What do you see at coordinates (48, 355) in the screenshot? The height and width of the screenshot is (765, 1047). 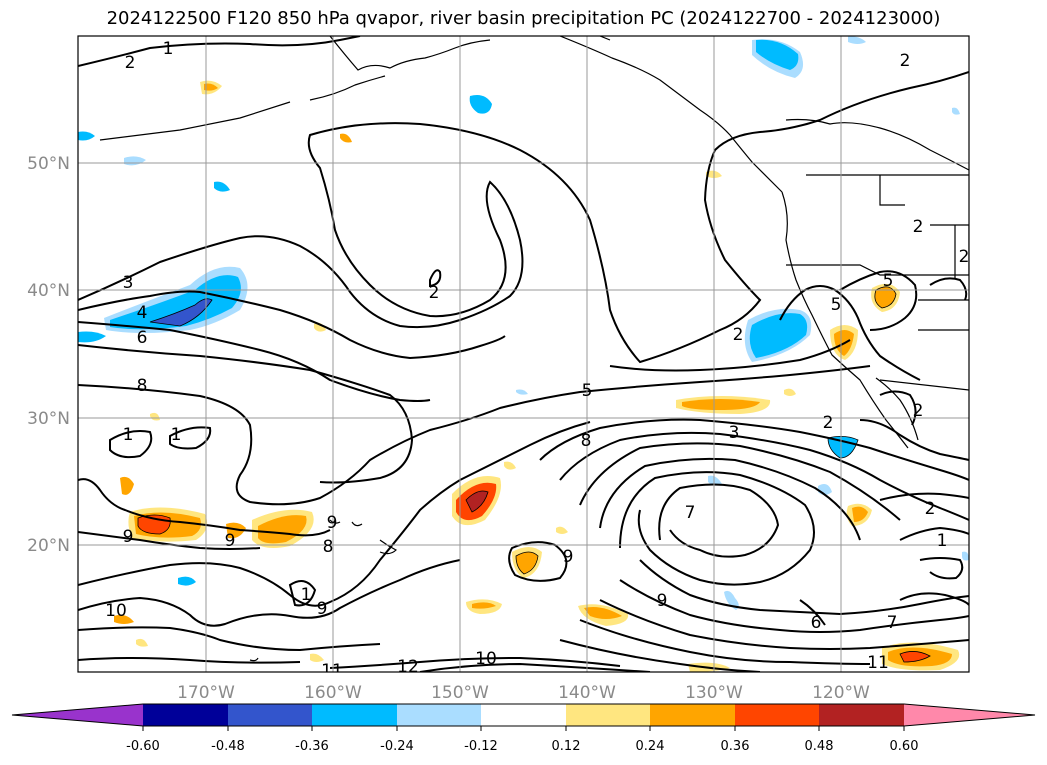 I see `latitude-ticks: 50°N 40°N 30°N 20°N` at bounding box center [48, 355].